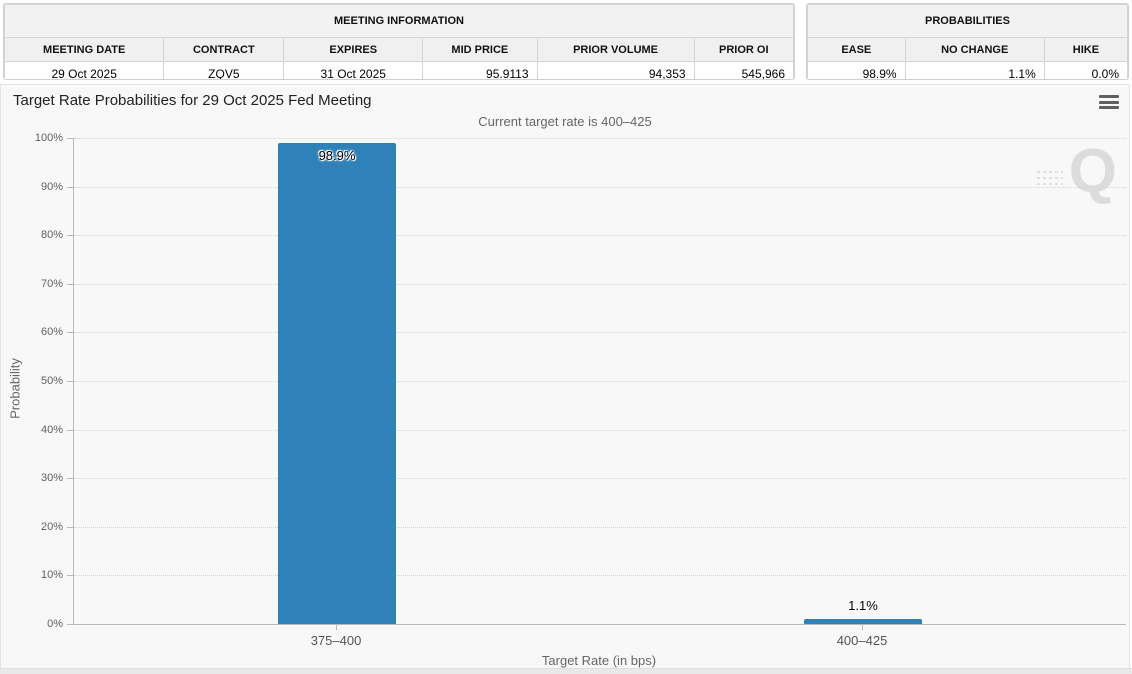 This screenshot has width=1132, height=674. What do you see at coordinates (1050, 178) in the screenshot?
I see `watermark-speed-lines` at bounding box center [1050, 178].